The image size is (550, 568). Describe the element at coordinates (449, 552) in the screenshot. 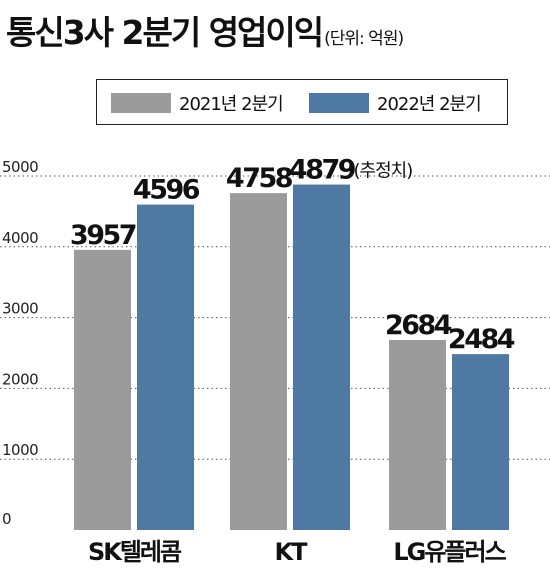

I see `category-label-LG유플러스: LG유플러스` at that location.